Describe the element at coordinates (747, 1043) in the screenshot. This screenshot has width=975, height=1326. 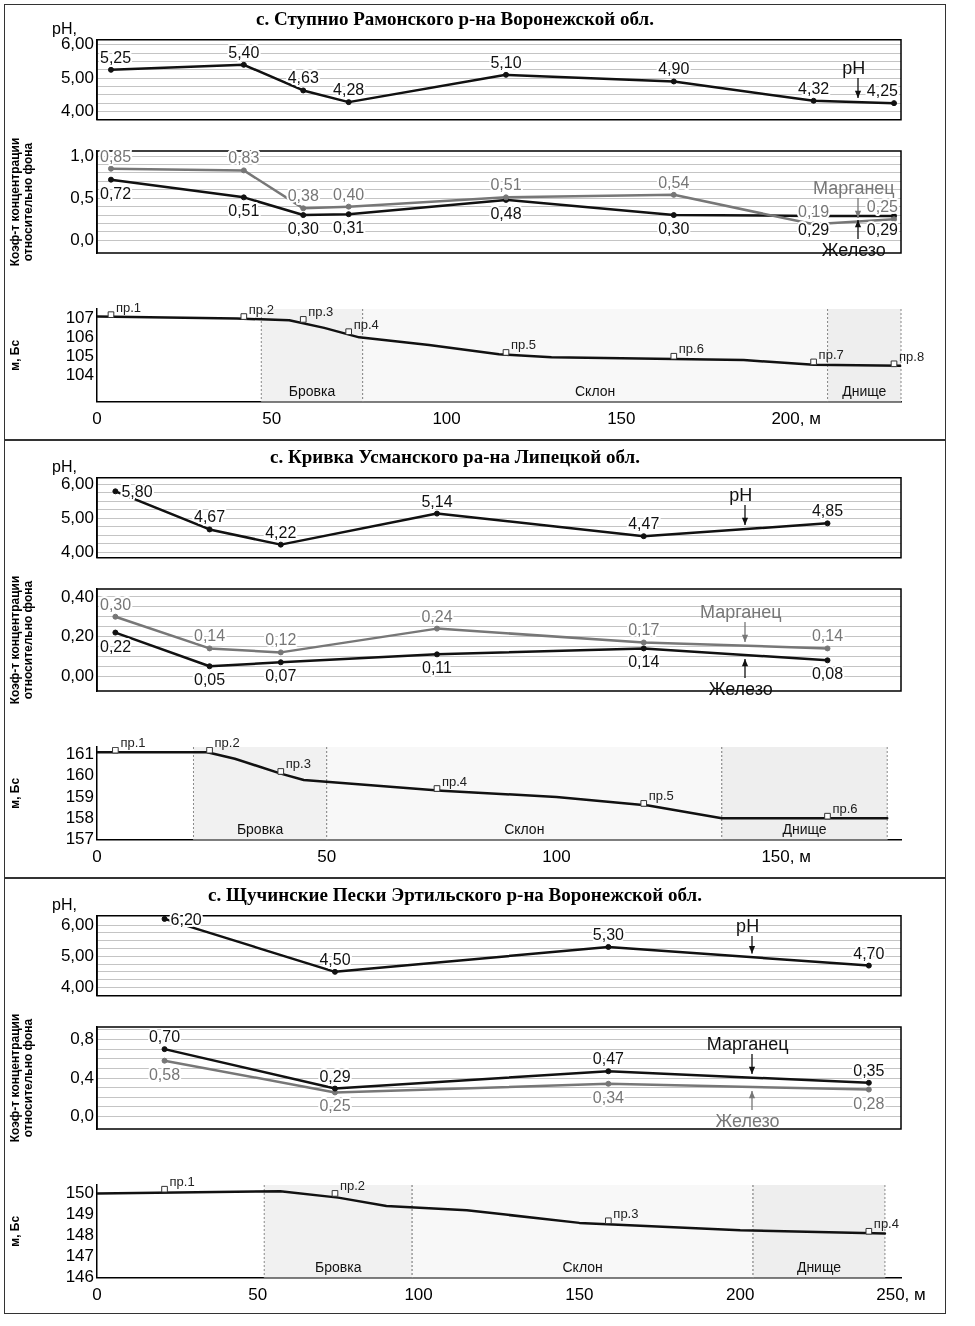
I see `series-label: Марганец` at that location.